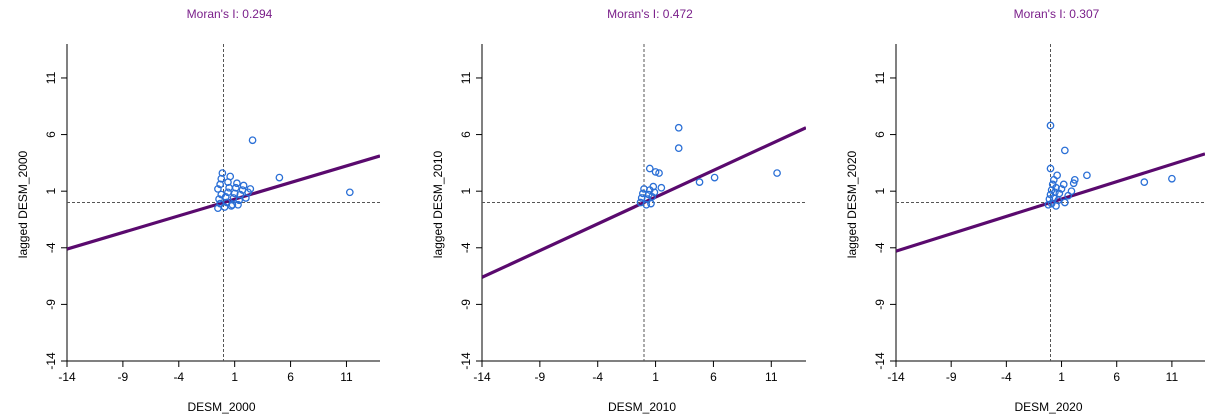  What do you see at coordinates (230, 14) in the screenshot?
I see `chart-title: Moran's I: 0.294` at bounding box center [230, 14].